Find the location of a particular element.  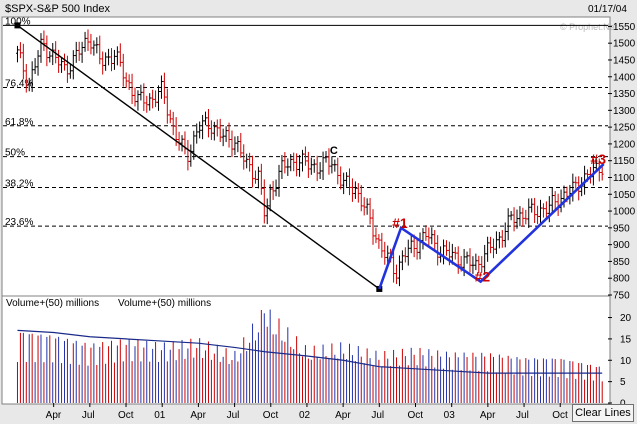

price-tick-label: 1550 is located at coordinates (624, 27).